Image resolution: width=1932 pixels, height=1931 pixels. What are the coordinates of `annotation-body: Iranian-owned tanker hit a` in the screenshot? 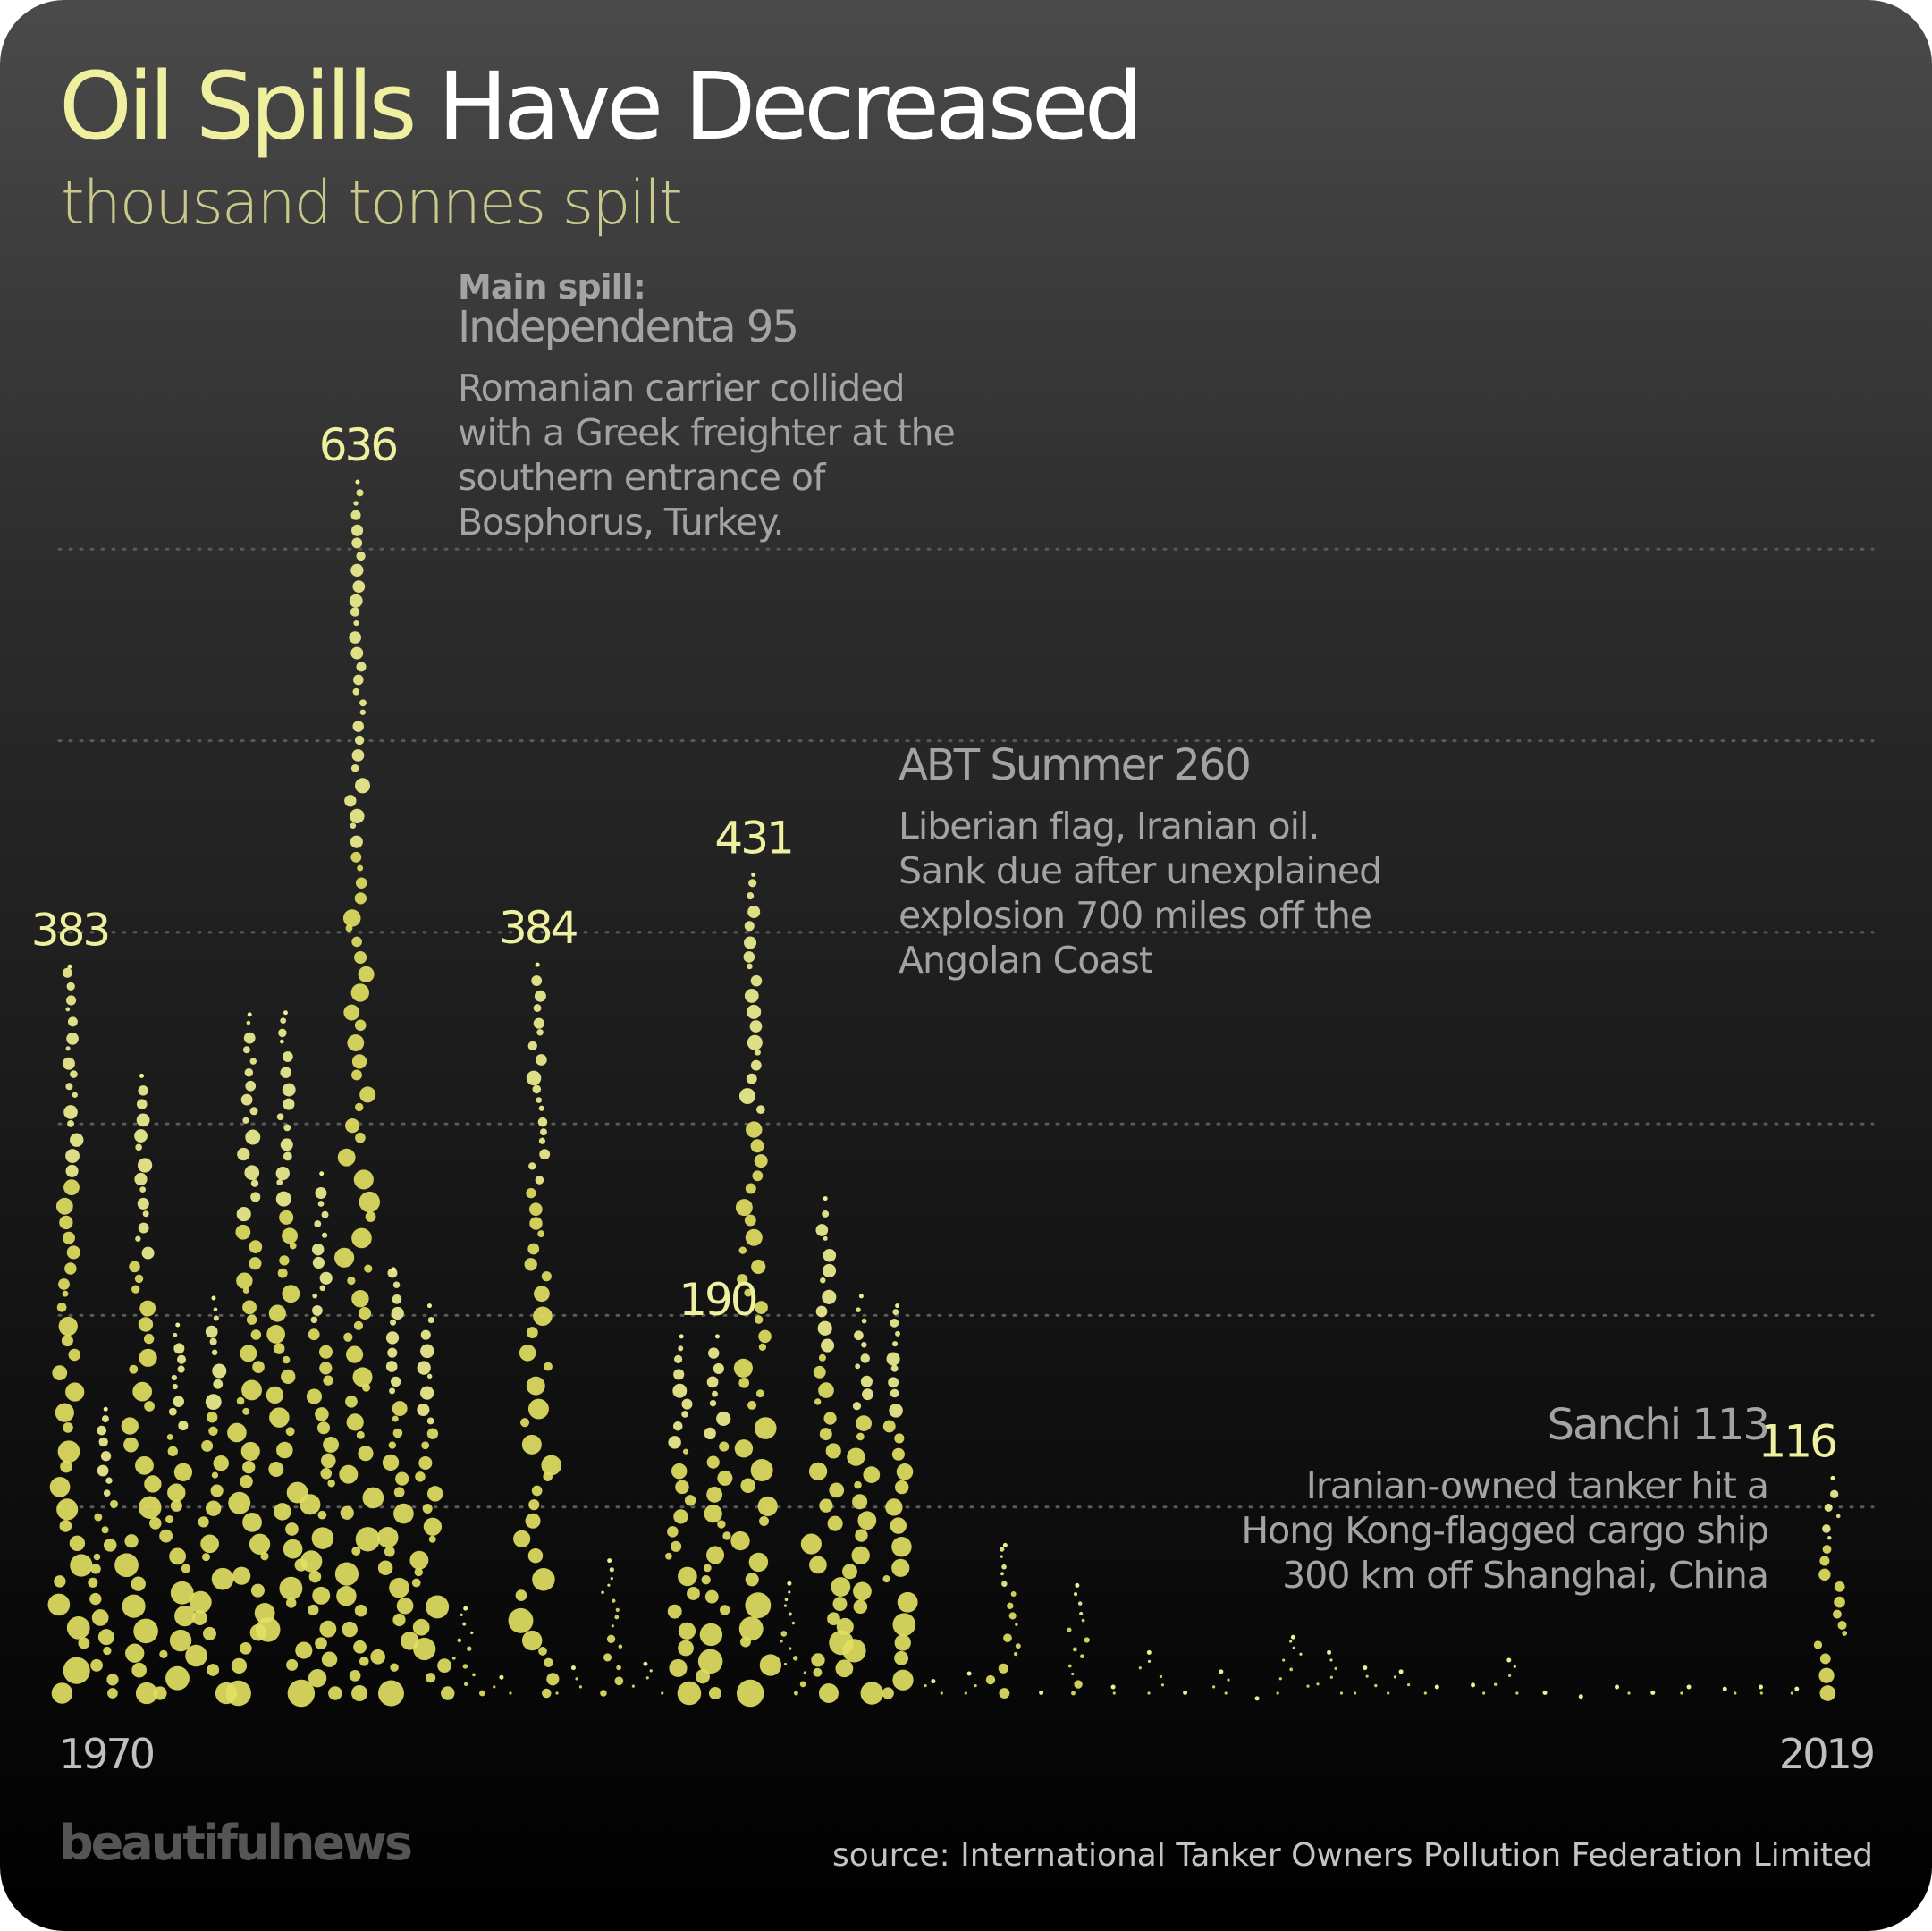 It's located at (1537, 1485).